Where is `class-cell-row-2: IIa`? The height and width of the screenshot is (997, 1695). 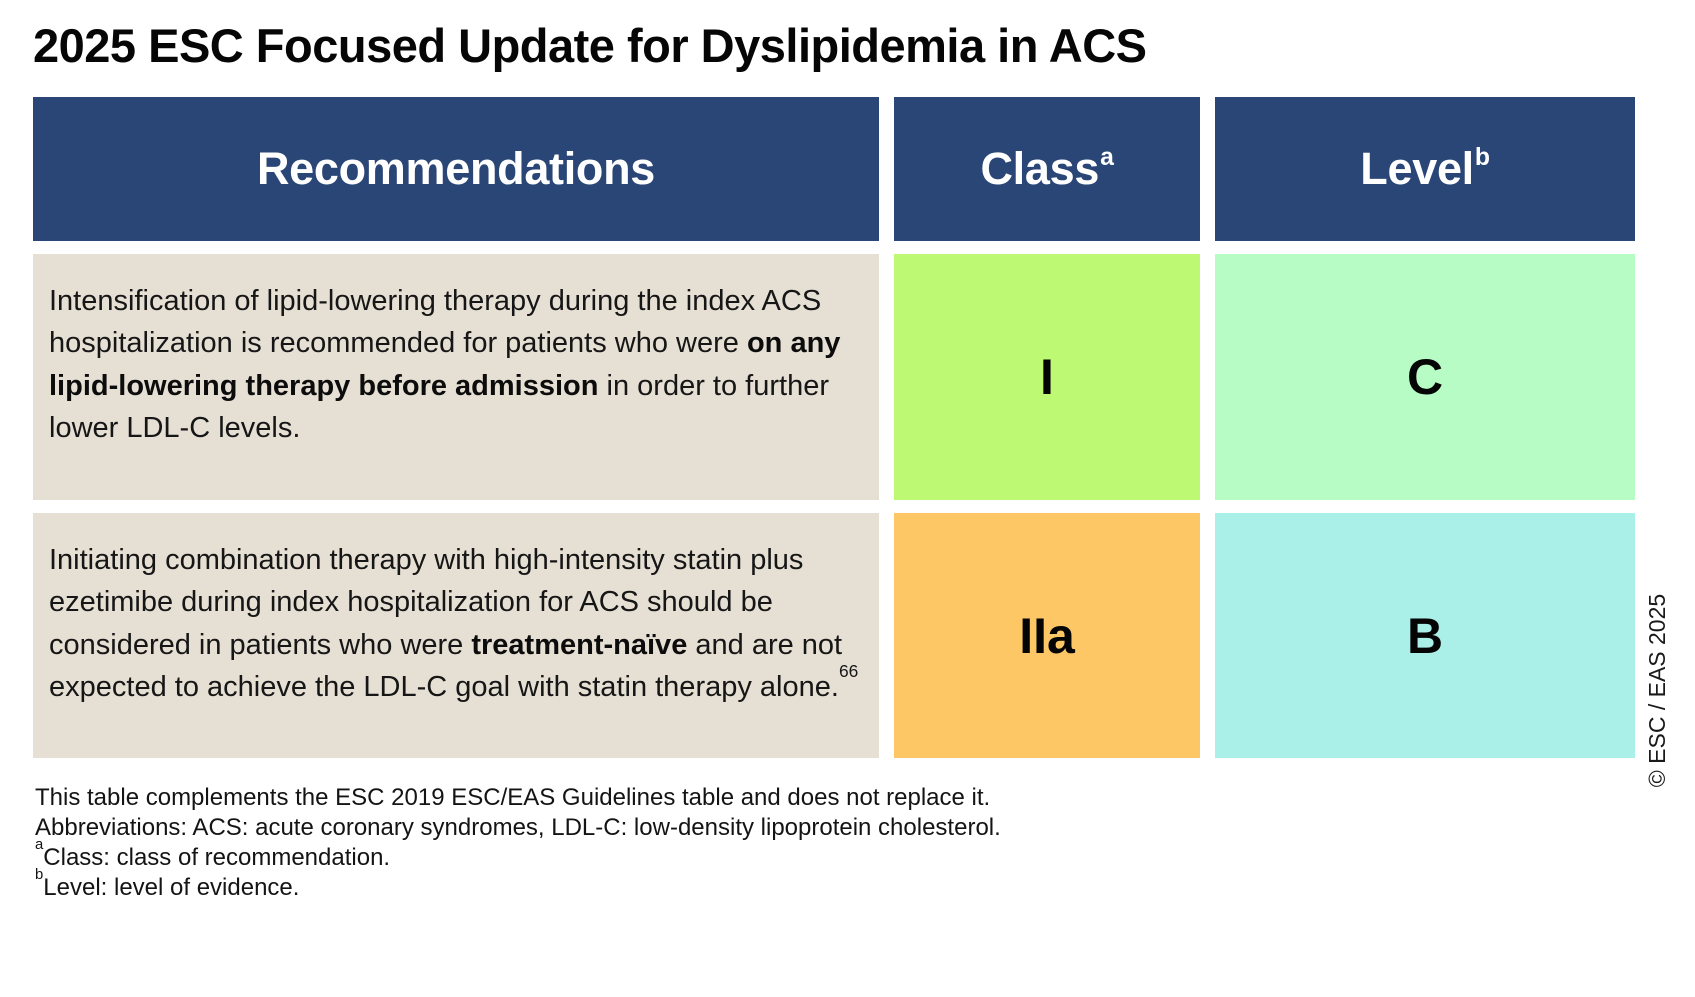
class-cell-row-2: IIa is located at coordinates (1047, 635).